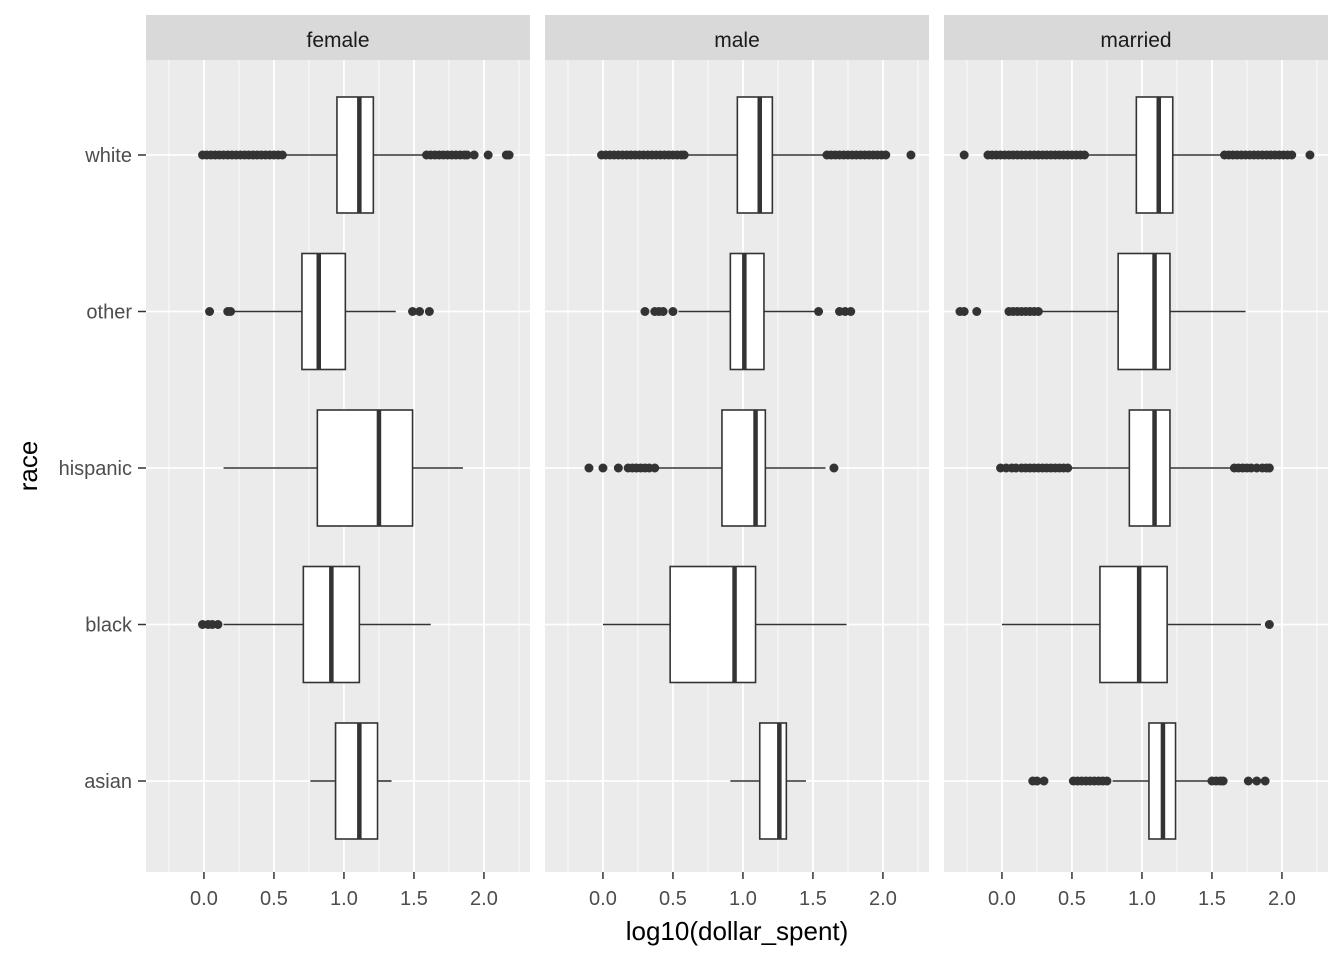 This screenshot has height=965, width=1344. I want to click on y-tick-label: other, so click(109, 313).